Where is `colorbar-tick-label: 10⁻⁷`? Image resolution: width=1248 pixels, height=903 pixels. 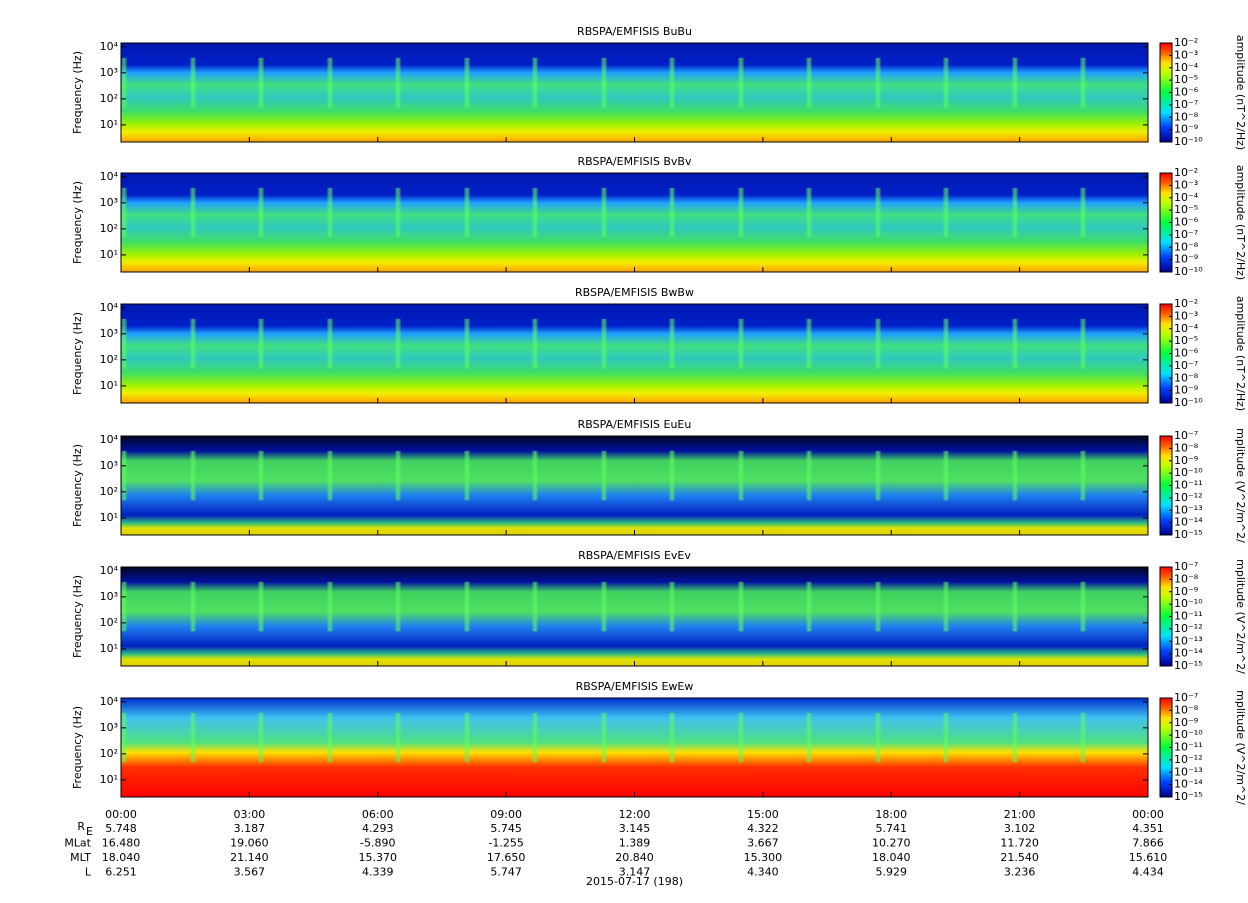 colorbar-tick-label: 10⁻⁷ is located at coordinates (1186, 697).